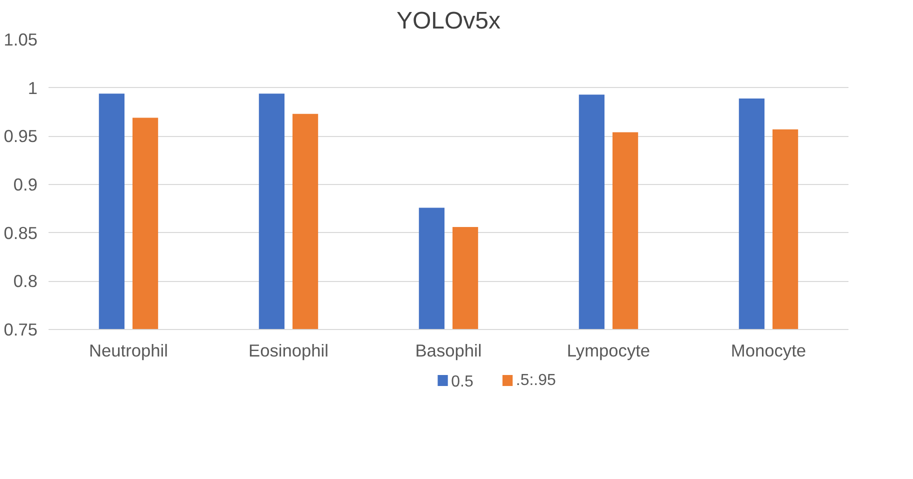  I want to click on y-tick-label: 0.85, so click(21, 232).